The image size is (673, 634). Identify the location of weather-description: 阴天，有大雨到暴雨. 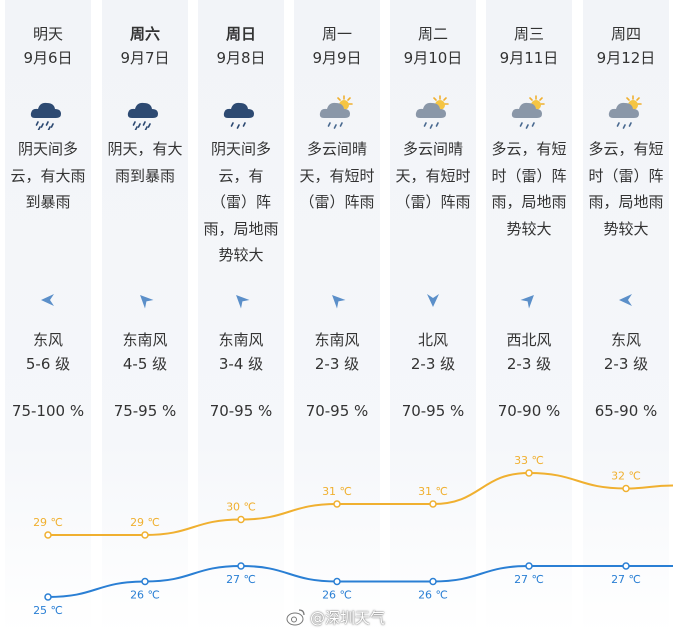
(145, 162).